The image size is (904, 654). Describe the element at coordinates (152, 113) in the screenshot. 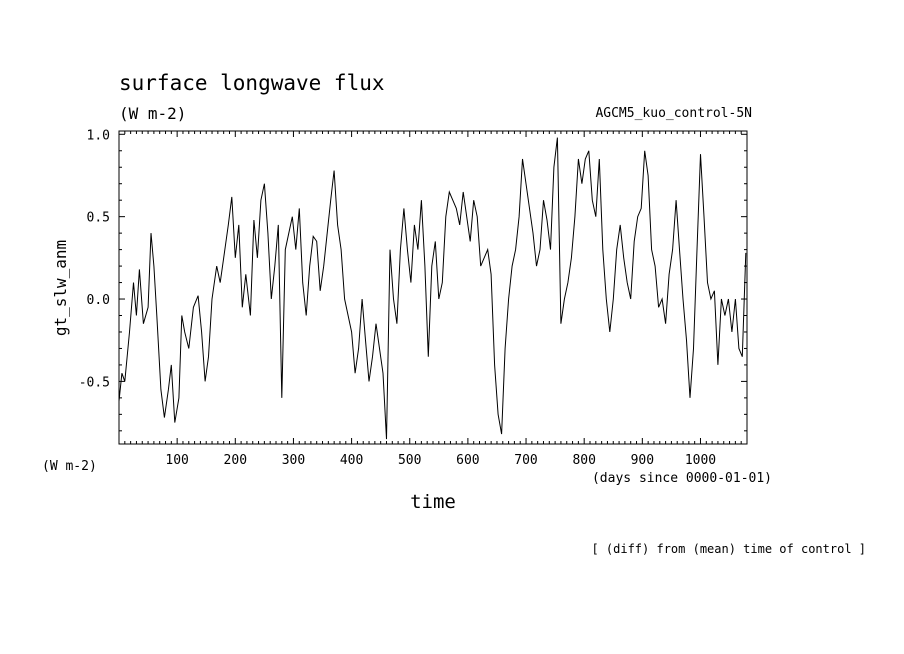

I see `chart-units: (W m-2)` at that location.